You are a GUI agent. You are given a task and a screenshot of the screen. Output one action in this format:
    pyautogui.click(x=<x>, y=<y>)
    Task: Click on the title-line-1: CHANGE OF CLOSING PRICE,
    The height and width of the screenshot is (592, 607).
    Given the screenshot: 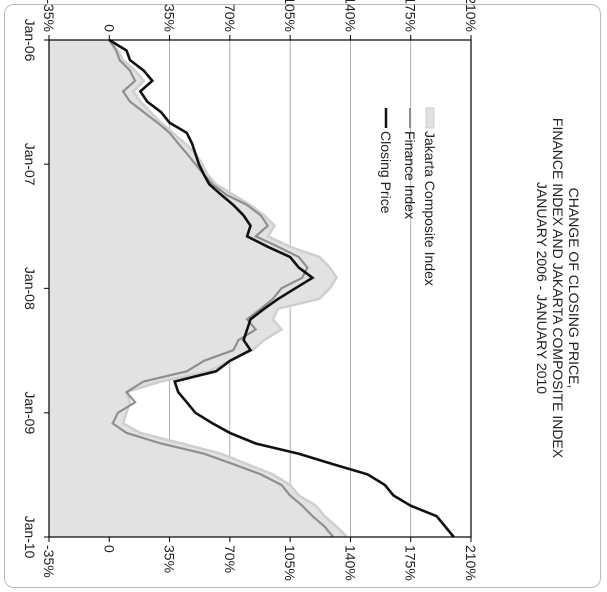 What is the action you would take?
    pyautogui.click(x=574, y=288)
    